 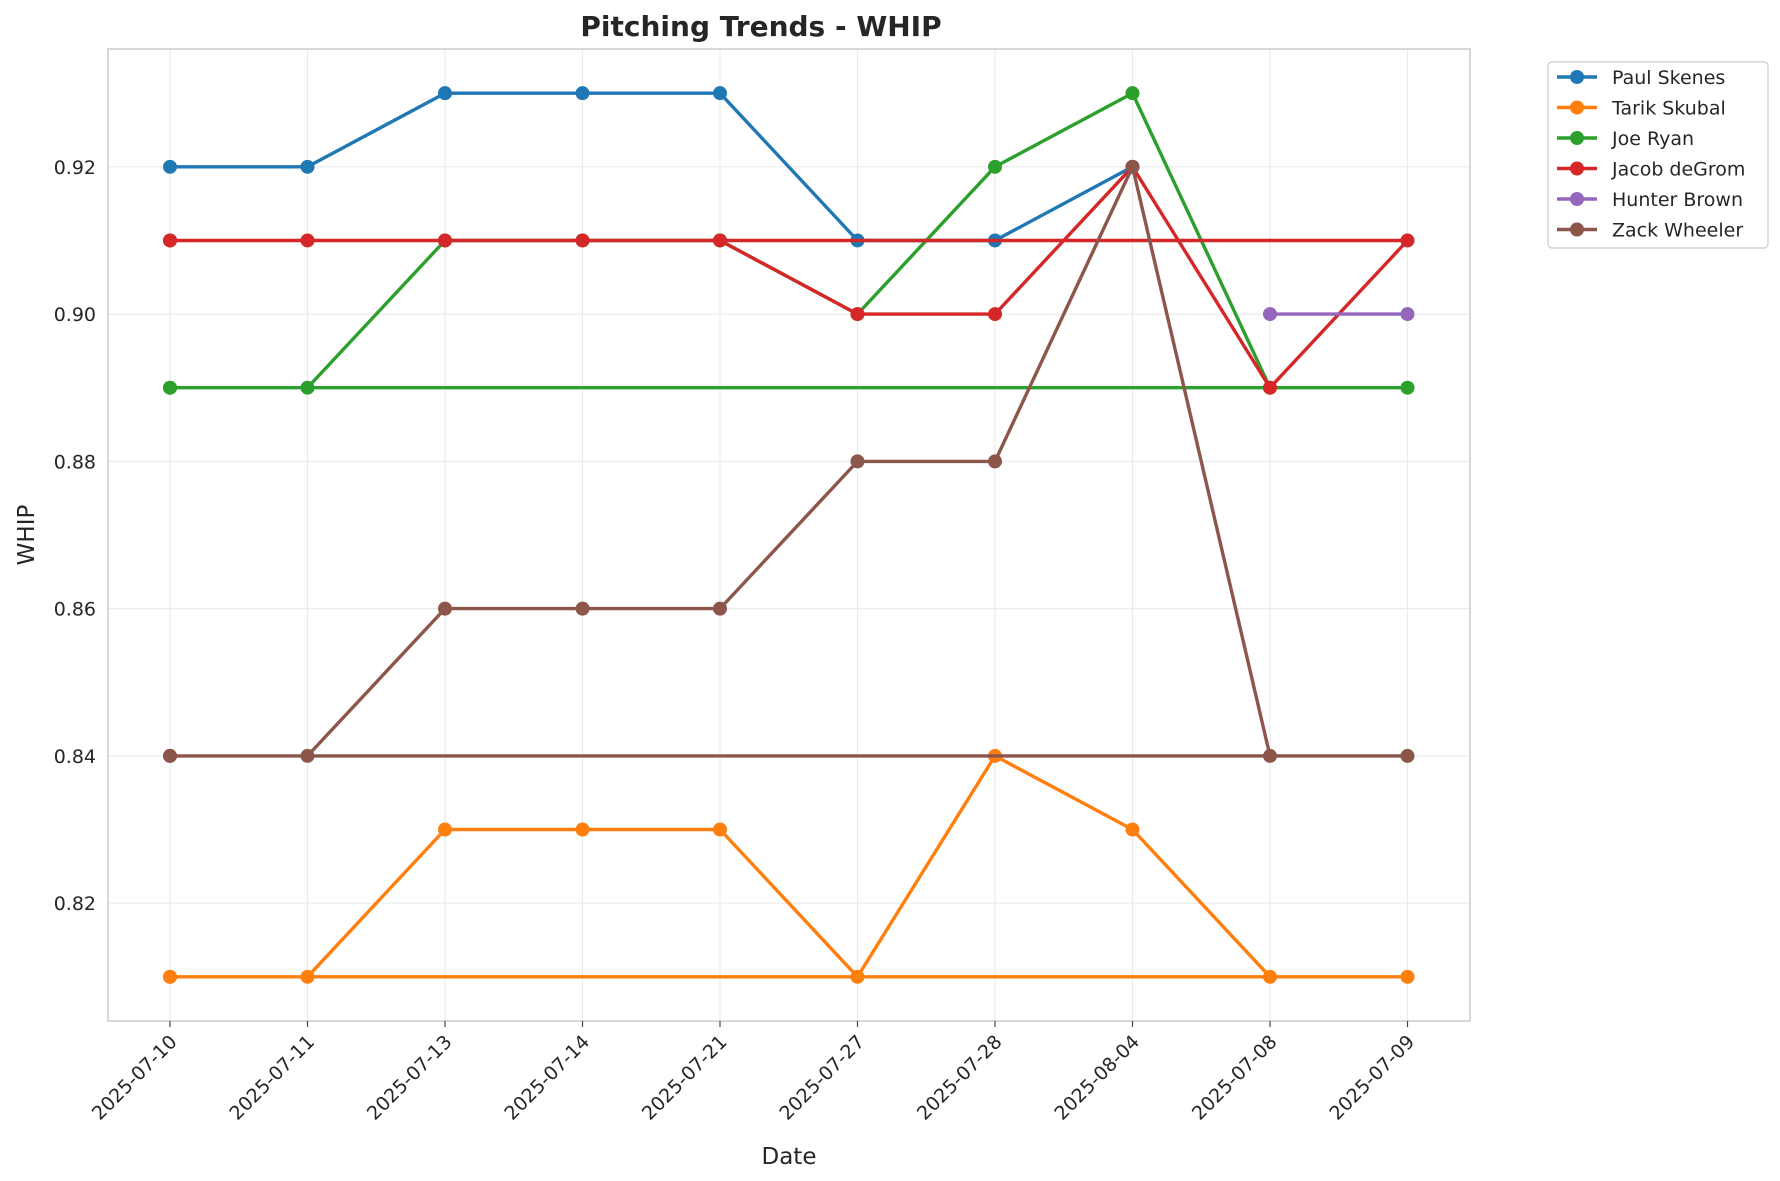 What do you see at coordinates (1652, 139) in the screenshot?
I see `legend-label: Joe Ryan` at bounding box center [1652, 139].